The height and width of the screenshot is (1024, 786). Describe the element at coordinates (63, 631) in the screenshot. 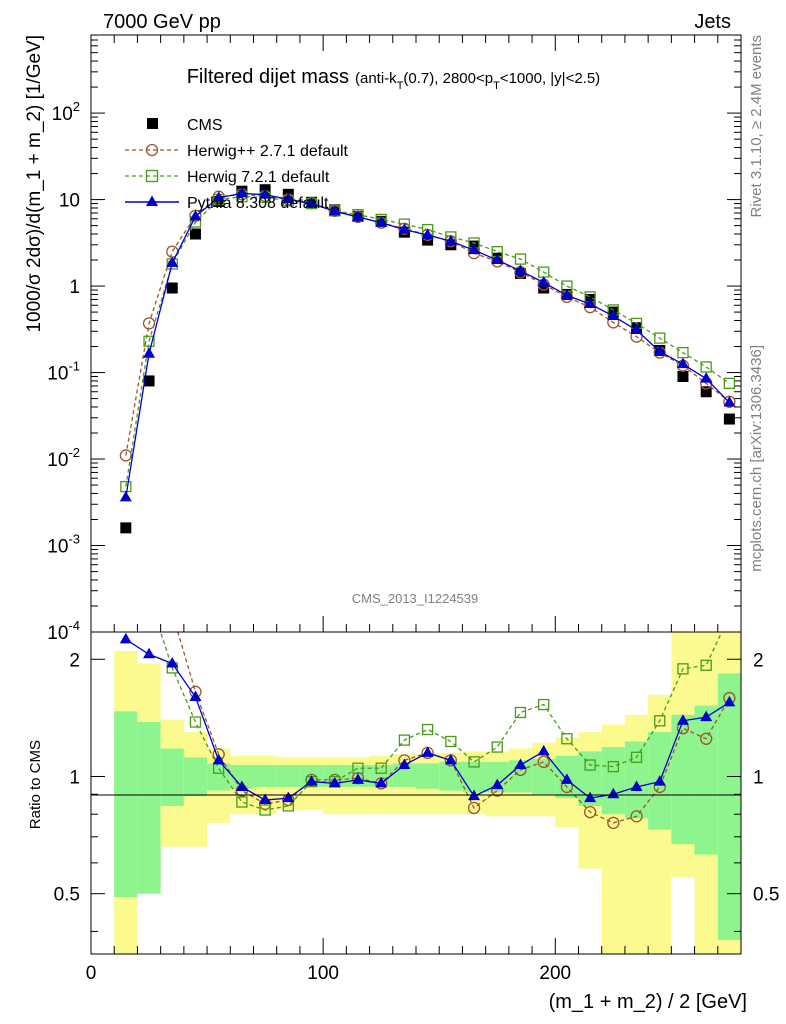

I see `y-tick-label: 10-4` at that location.